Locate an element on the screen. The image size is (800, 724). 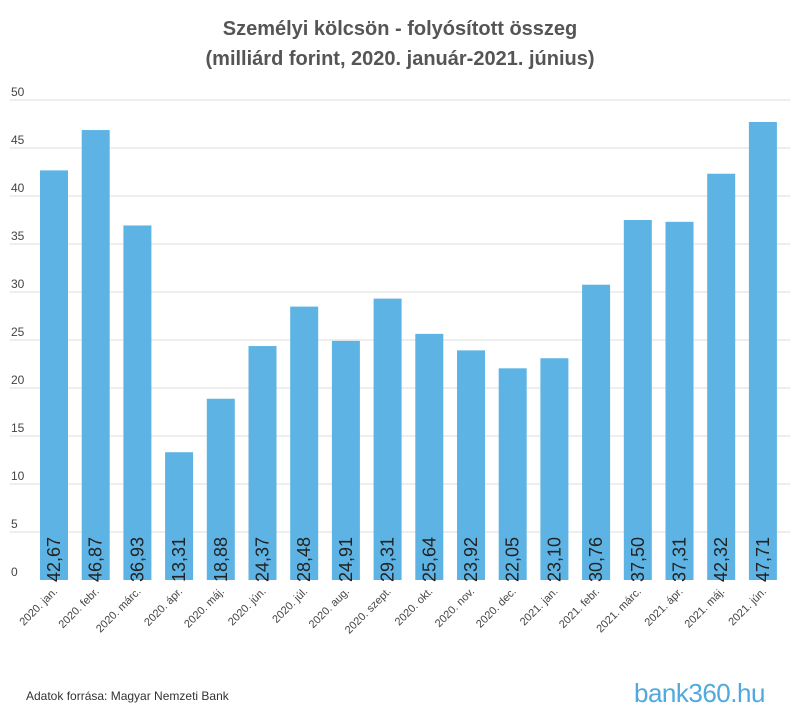
y-tick-label: 30 is located at coordinates (18, 284).